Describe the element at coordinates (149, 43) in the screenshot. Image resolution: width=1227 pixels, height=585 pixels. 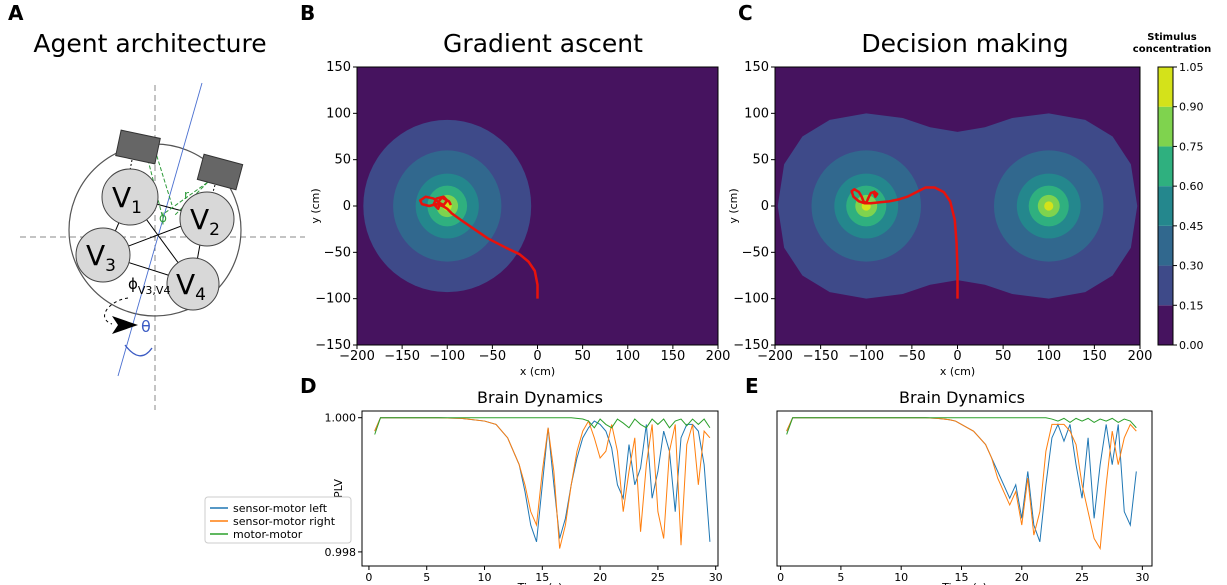
I see `panel-title: Agent architecture` at that location.